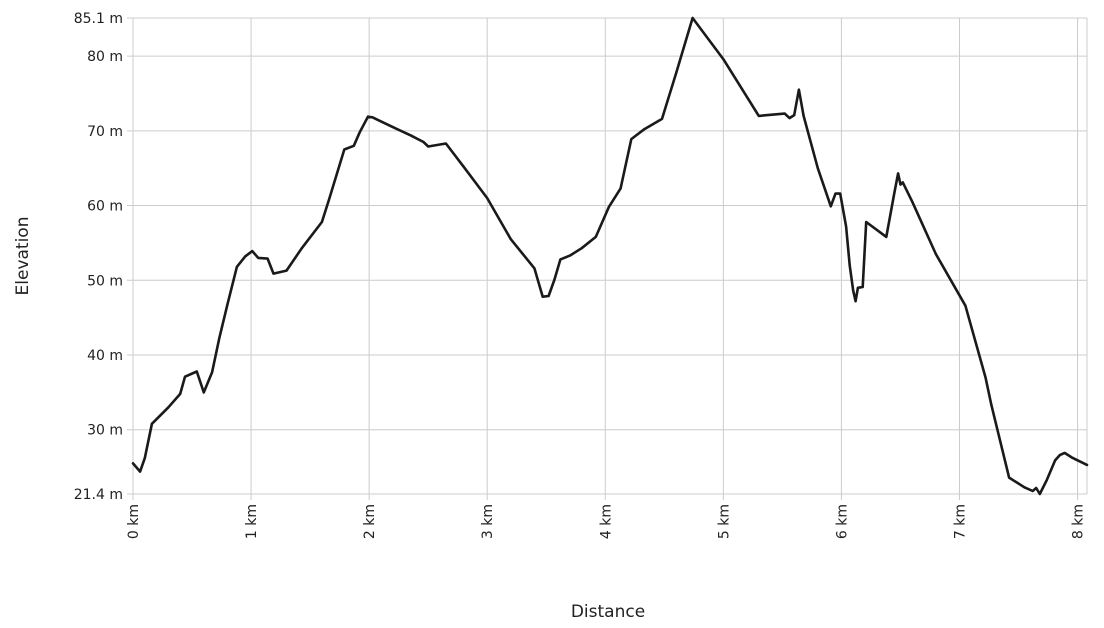  Describe the element at coordinates (606, 521) in the screenshot. I see `x-tick-label: 4 km` at that location.